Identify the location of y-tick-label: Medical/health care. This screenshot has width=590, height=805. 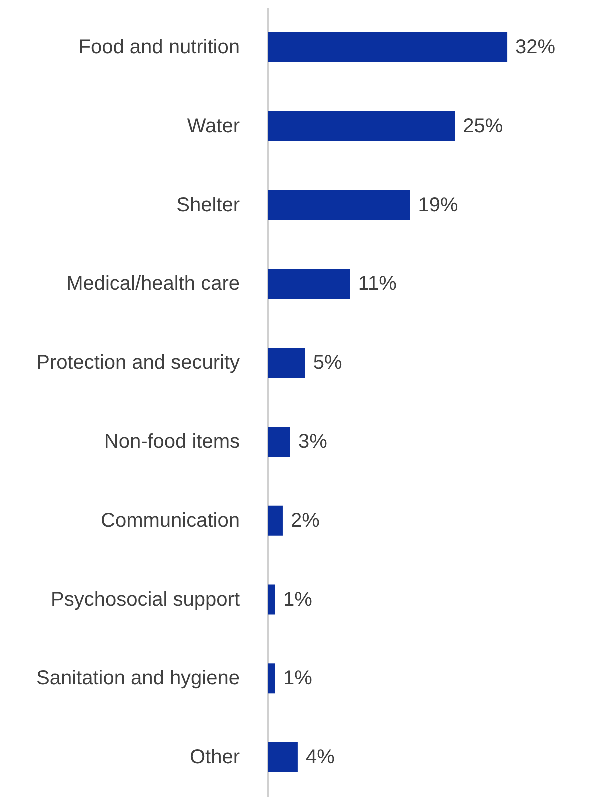
(153, 284).